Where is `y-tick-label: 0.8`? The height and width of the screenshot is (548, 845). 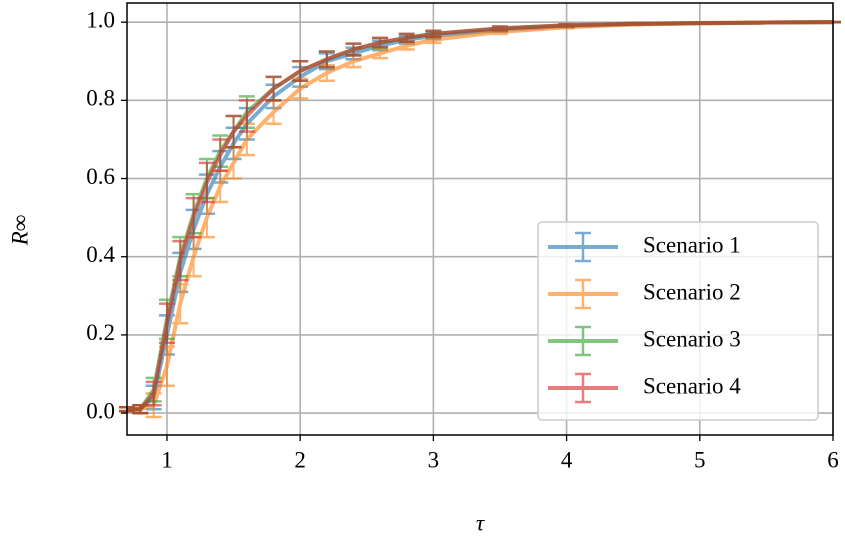 y-tick-label: 0.8 is located at coordinates (100, 98).